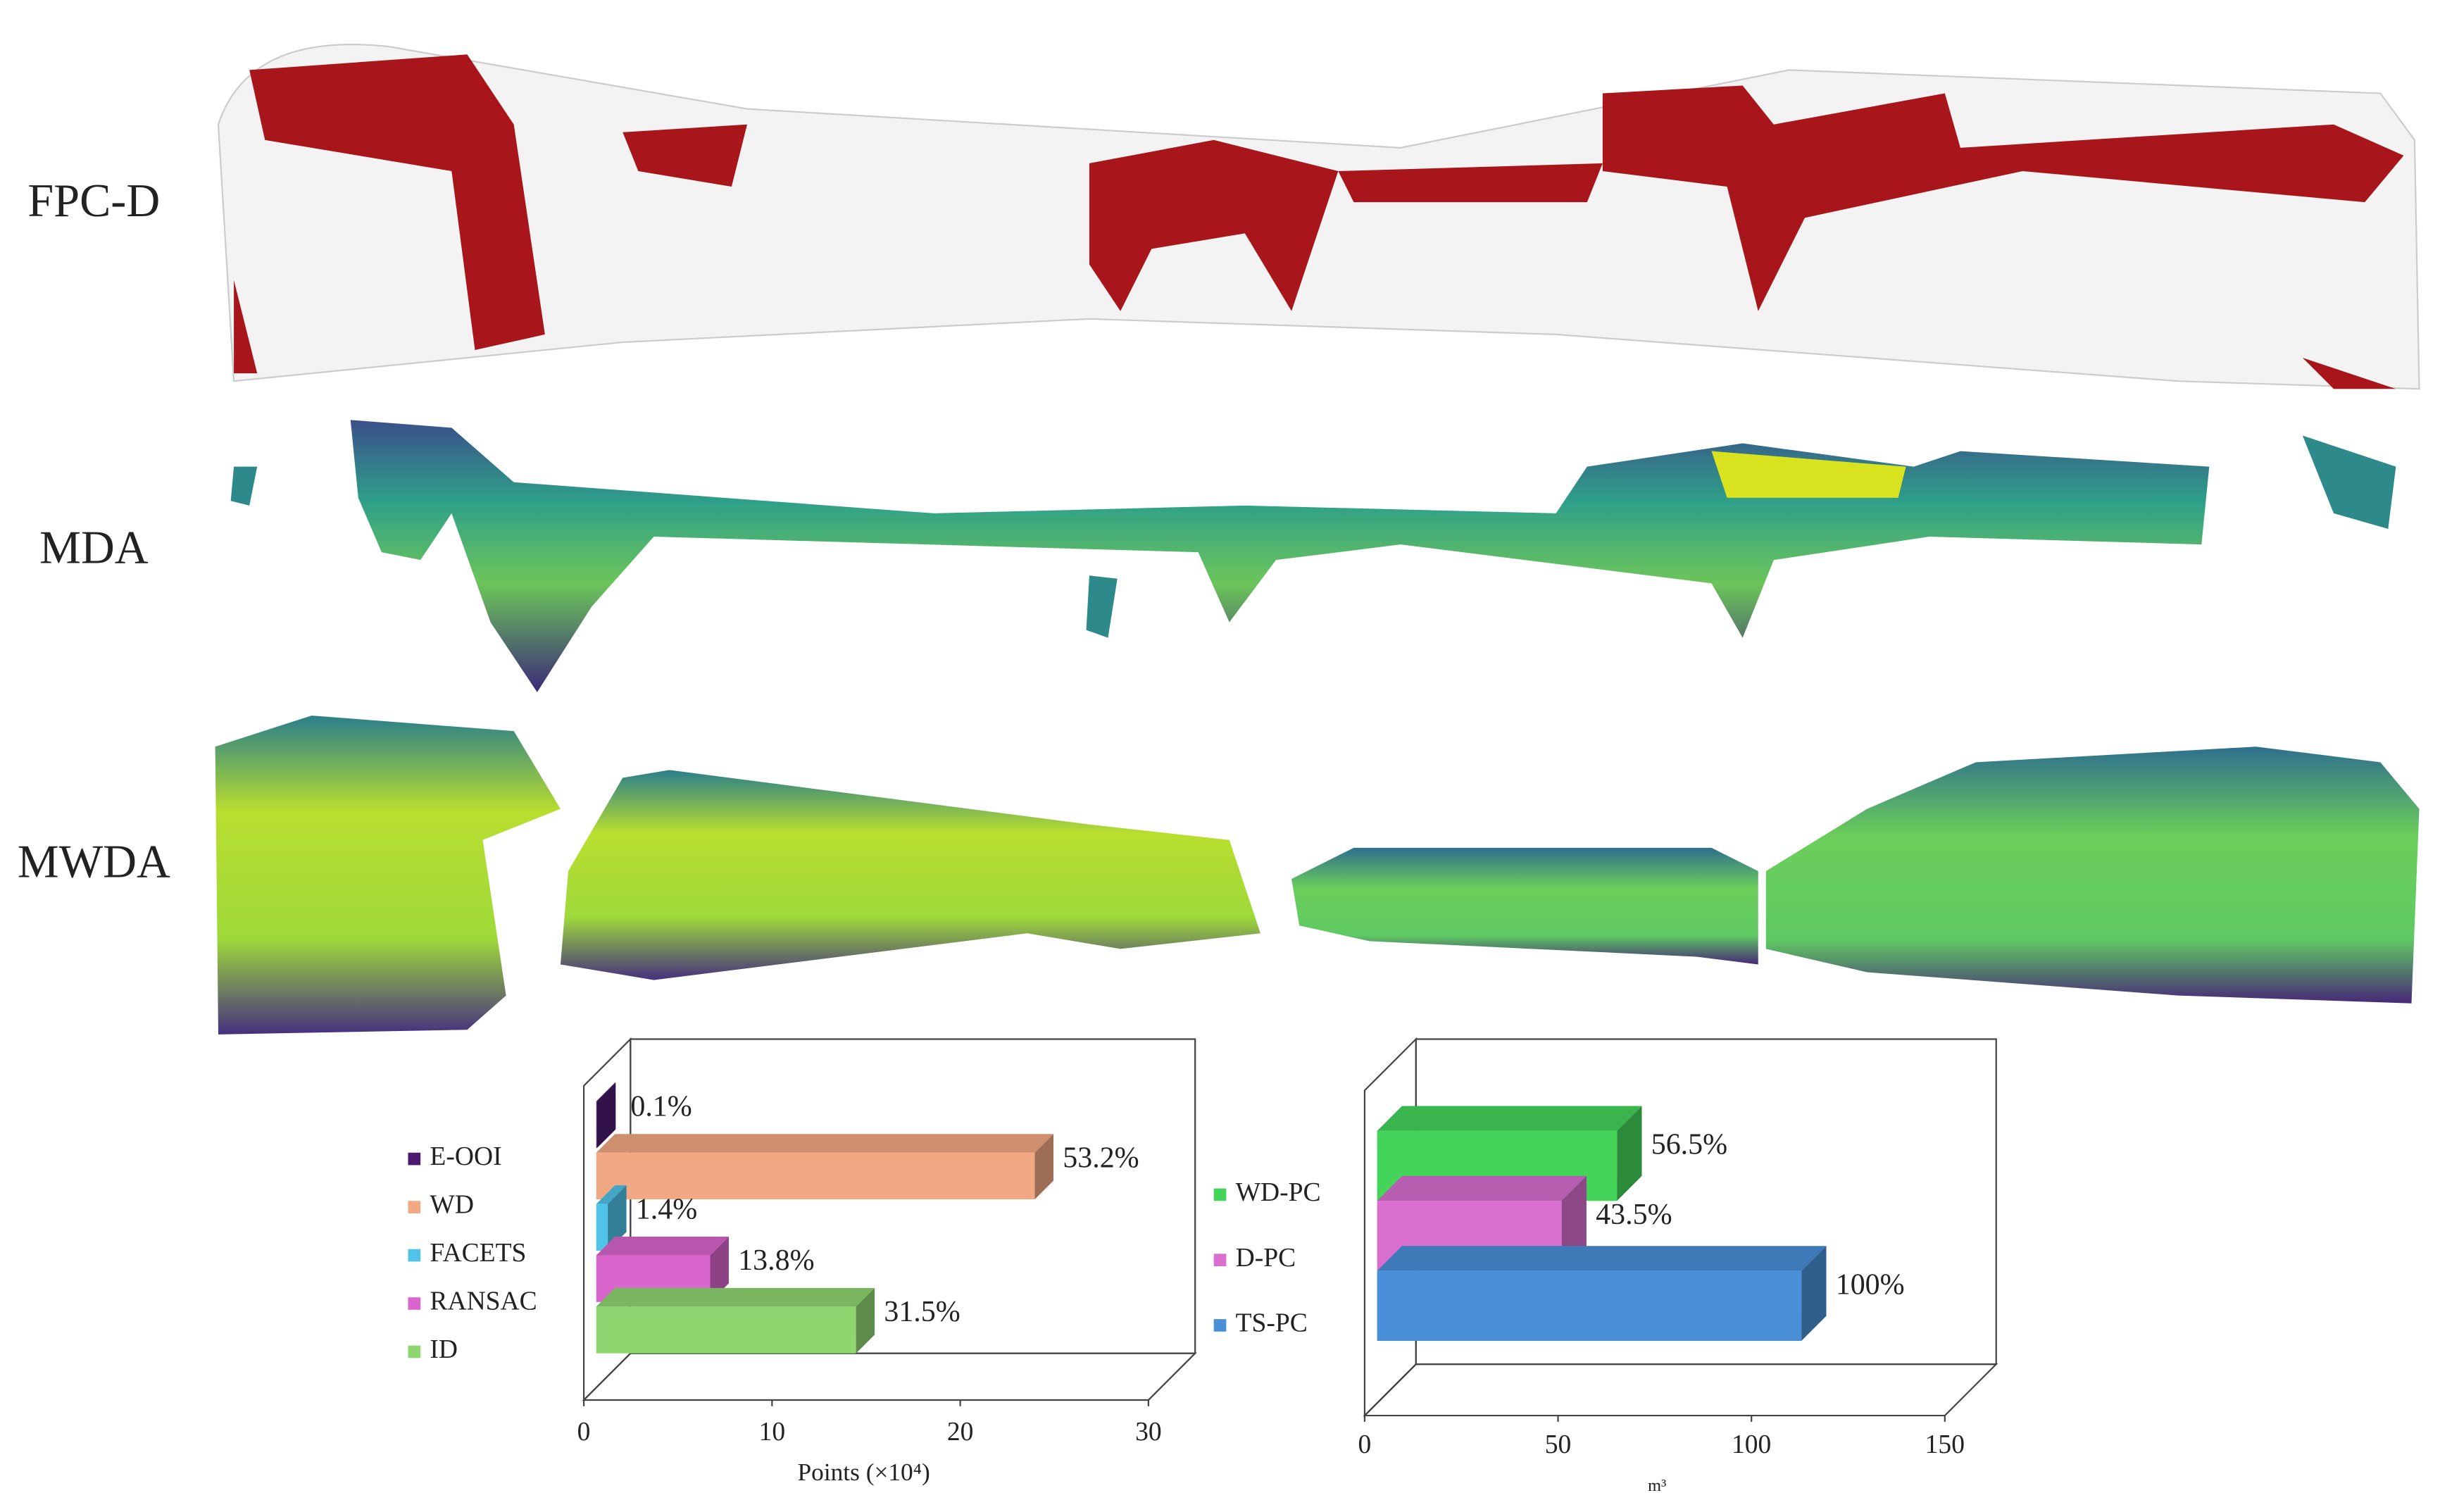 This screenshot has width=2440, height=1512. What do you see at coordinates (483, 1301) in the screenshot?
I see `legend-label: RANSAC` at bounding box center [483, 1301].